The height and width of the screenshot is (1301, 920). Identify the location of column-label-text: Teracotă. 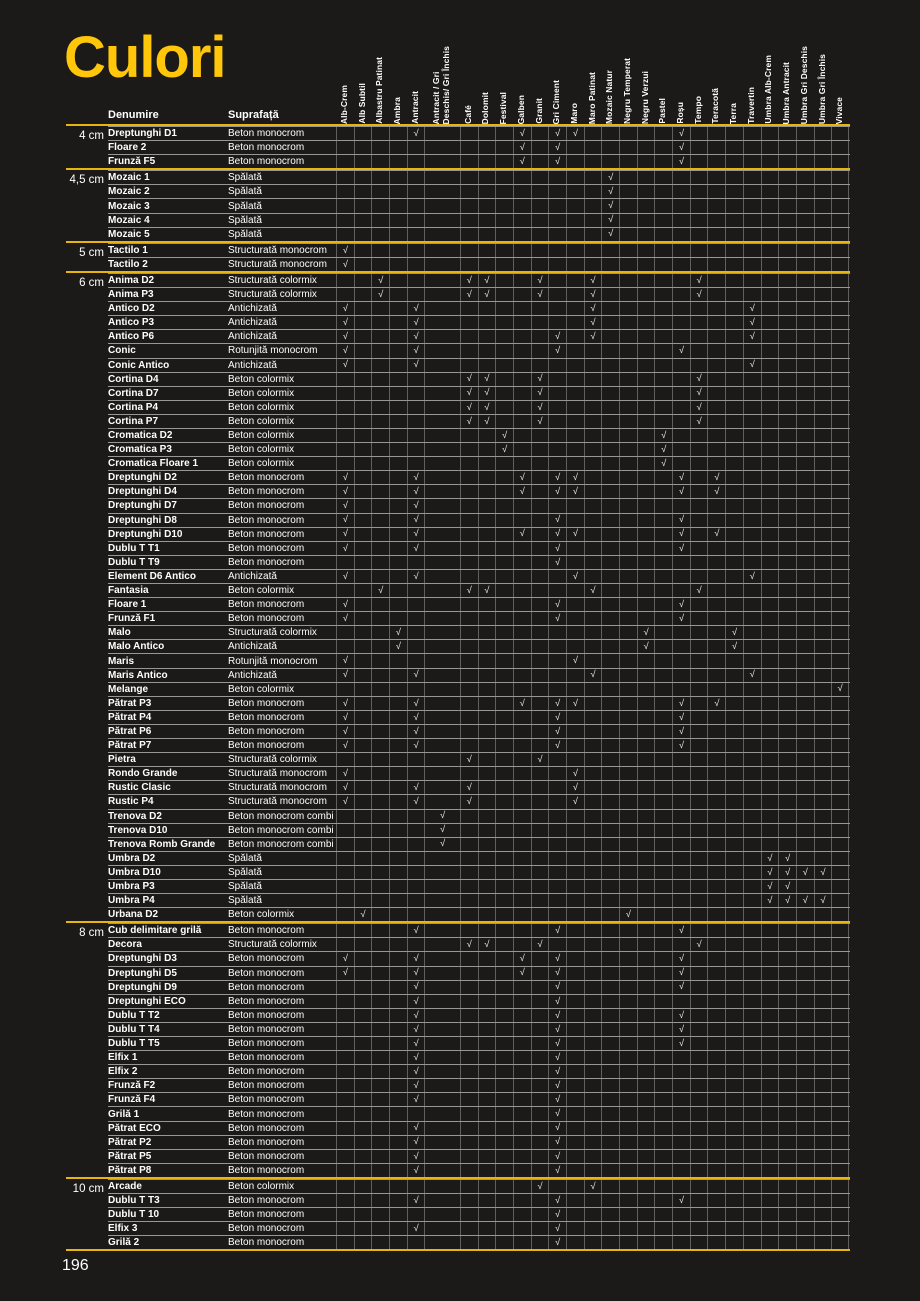
(715, 106).